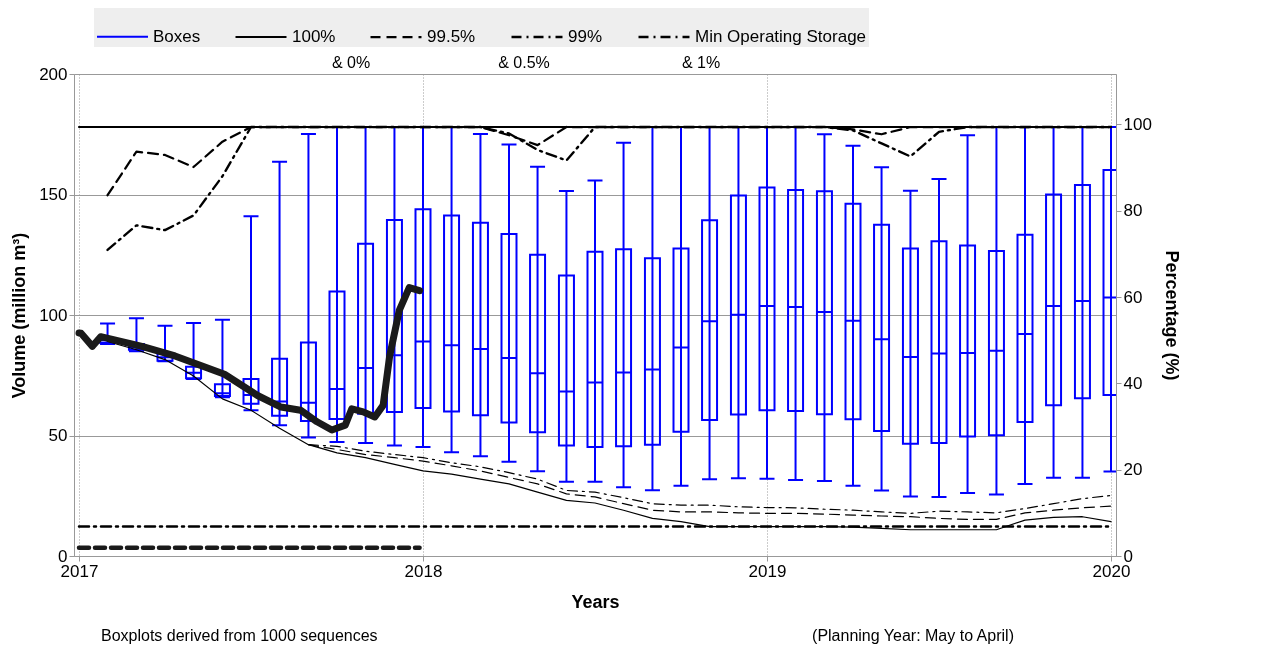 The height and width of the screenshot is (661, 1264). What do you see at coordinates (913, 635) in the screenshot?
I see `text: (Planning Year: May to April)` at bounding box center [913, 635].